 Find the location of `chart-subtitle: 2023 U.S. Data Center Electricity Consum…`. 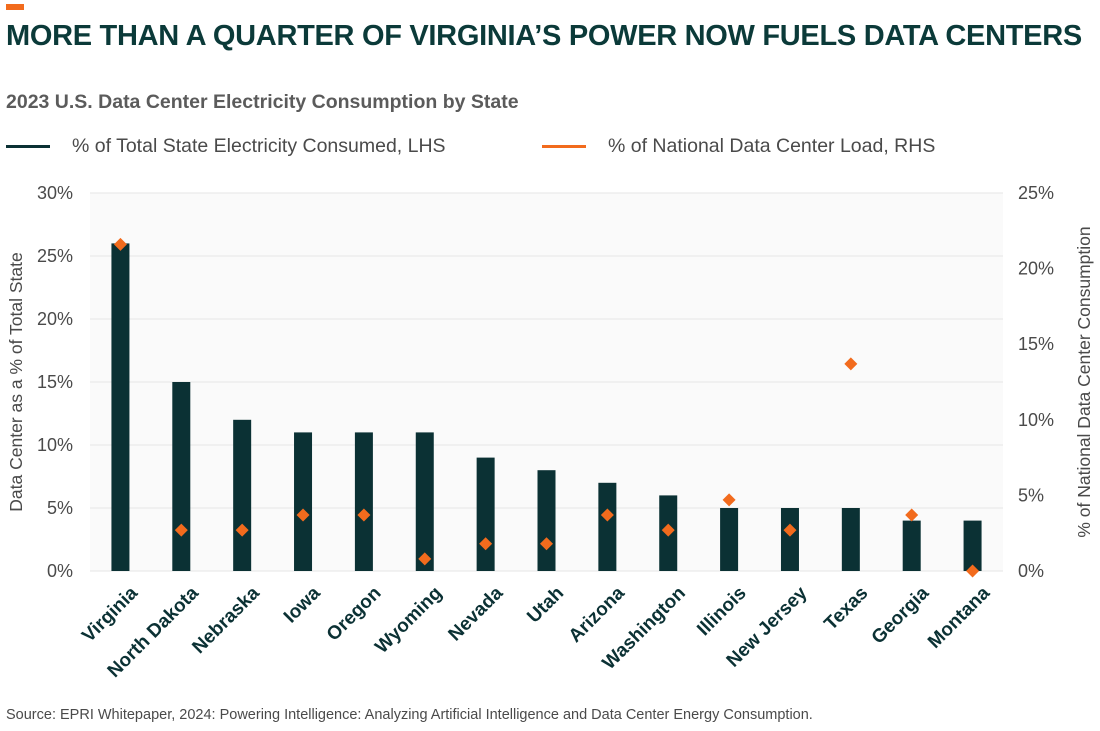

chart-subtitle: 2023 U.S. Data Center Electricity Consum… is located at coordinates (262, 102).